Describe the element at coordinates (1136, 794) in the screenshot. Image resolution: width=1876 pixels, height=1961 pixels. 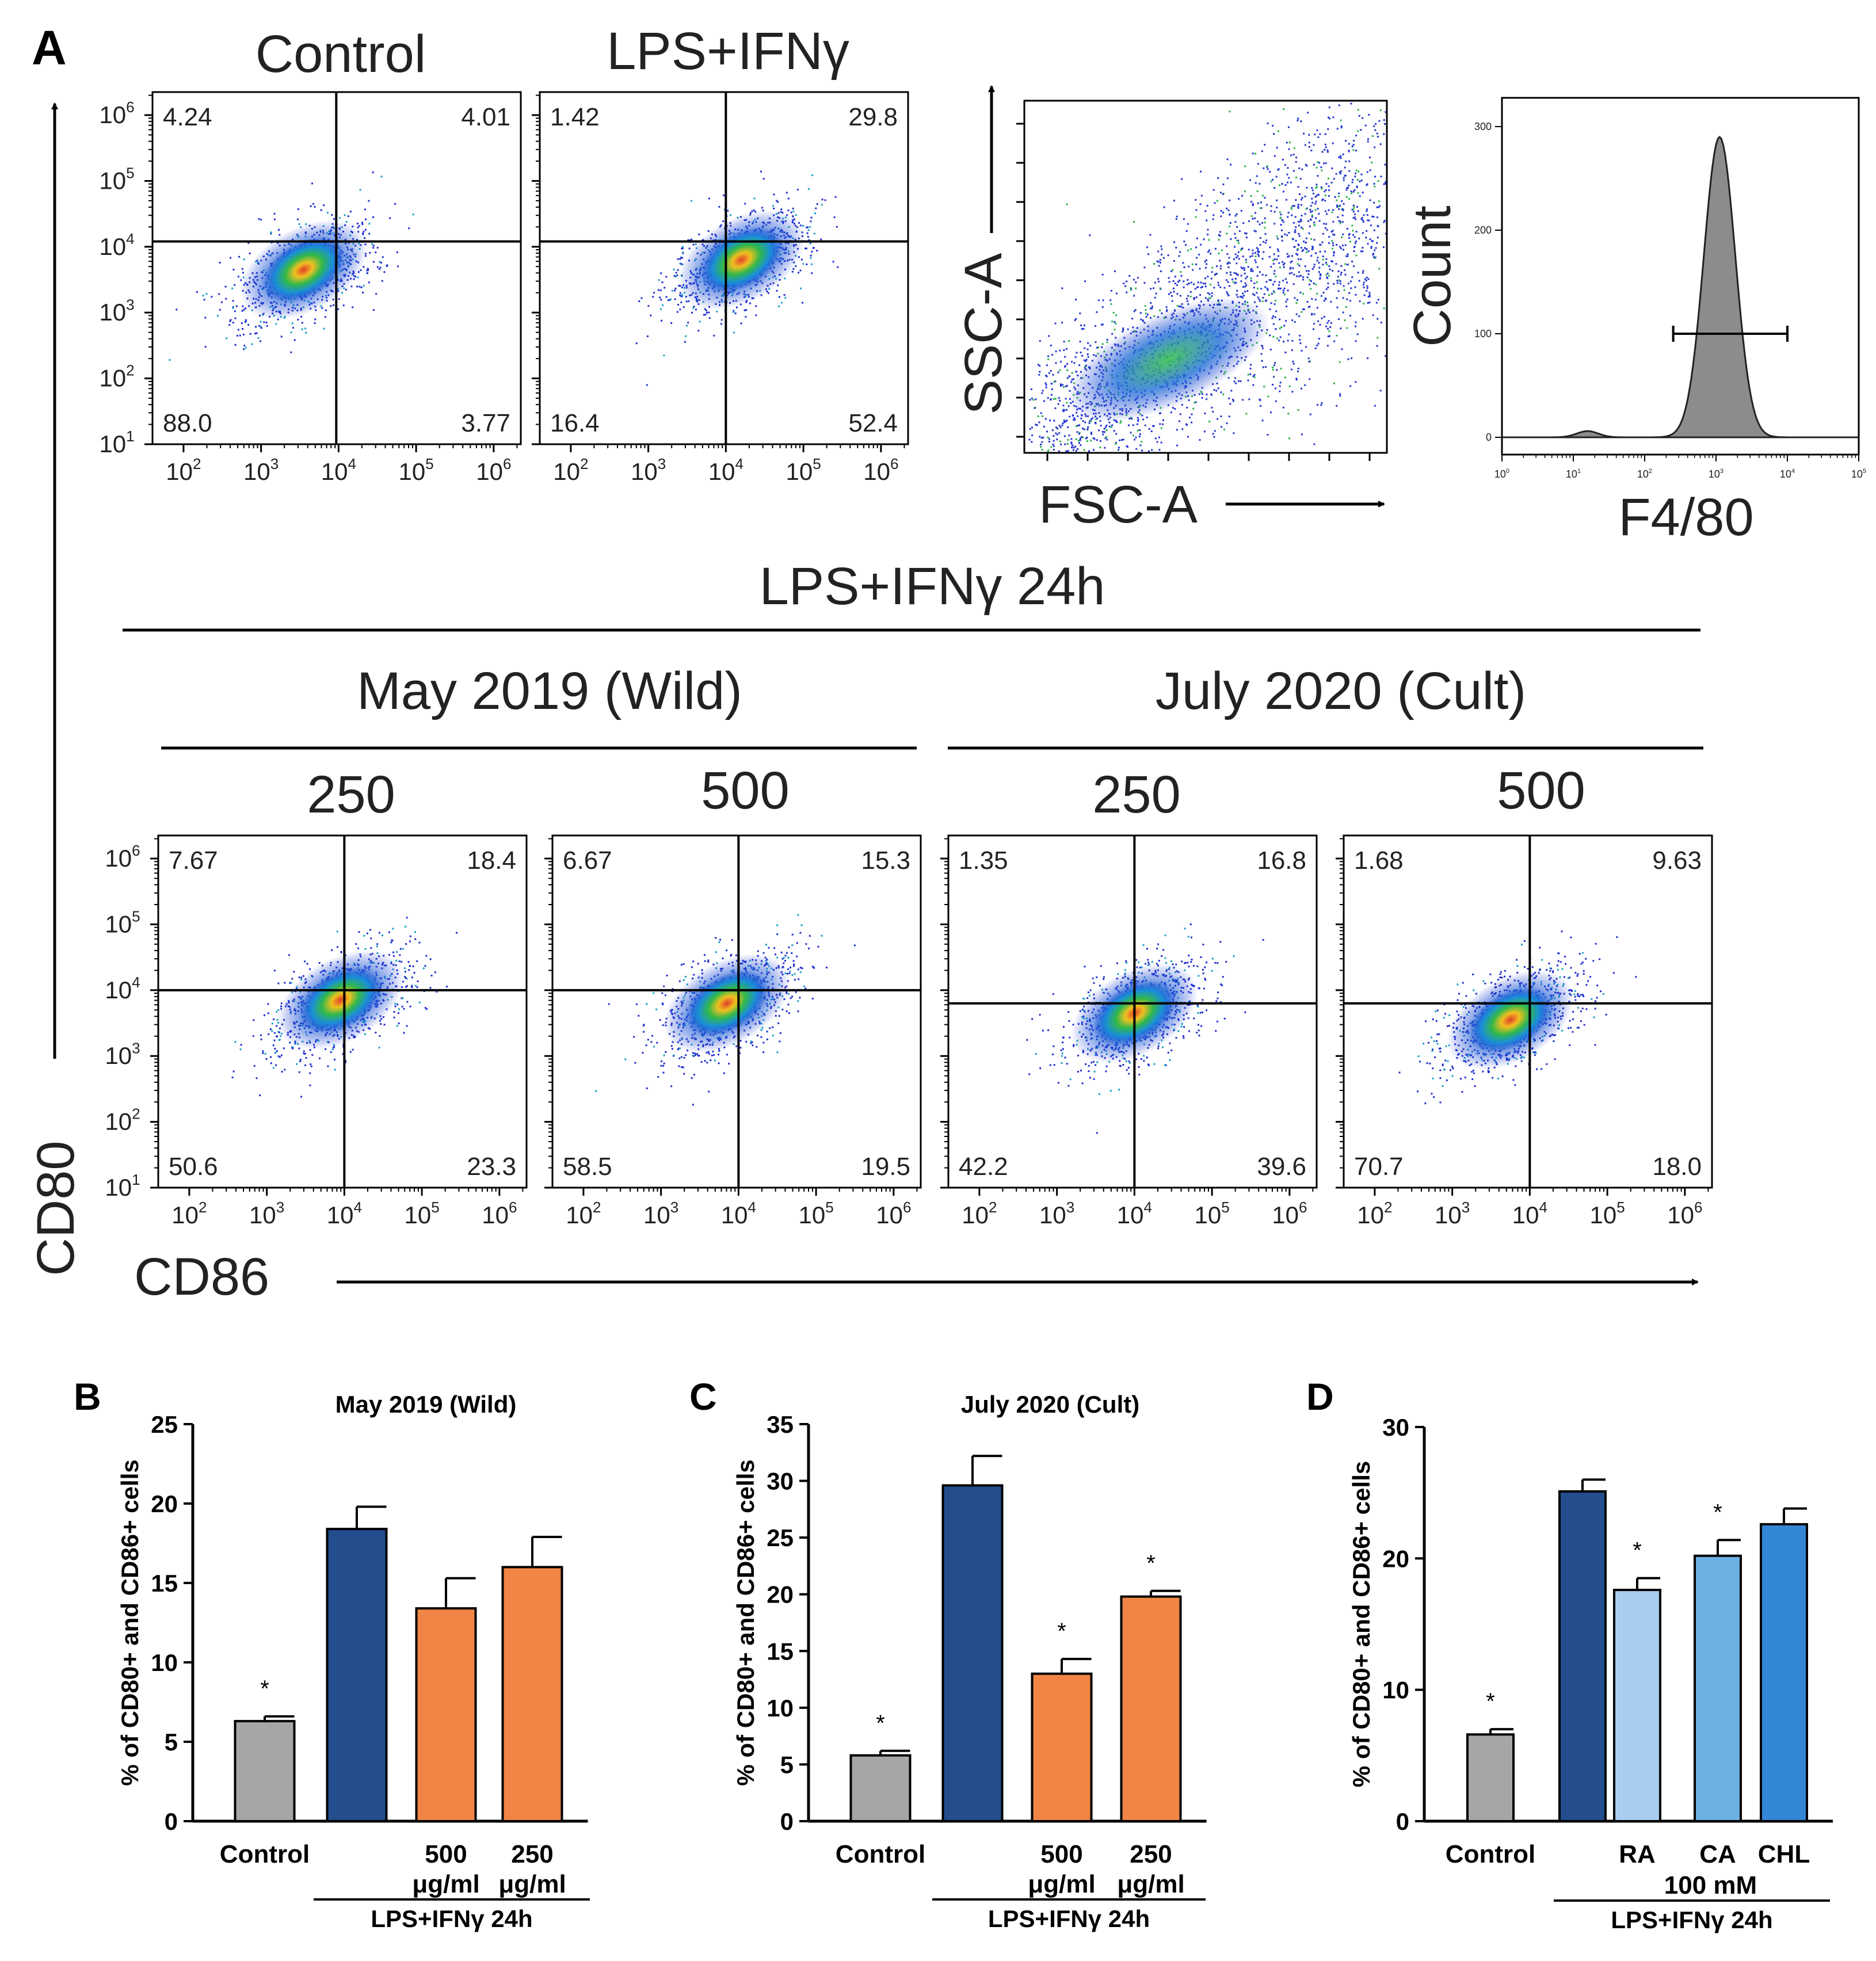
I see `dose-cult-250: 250` at that location.